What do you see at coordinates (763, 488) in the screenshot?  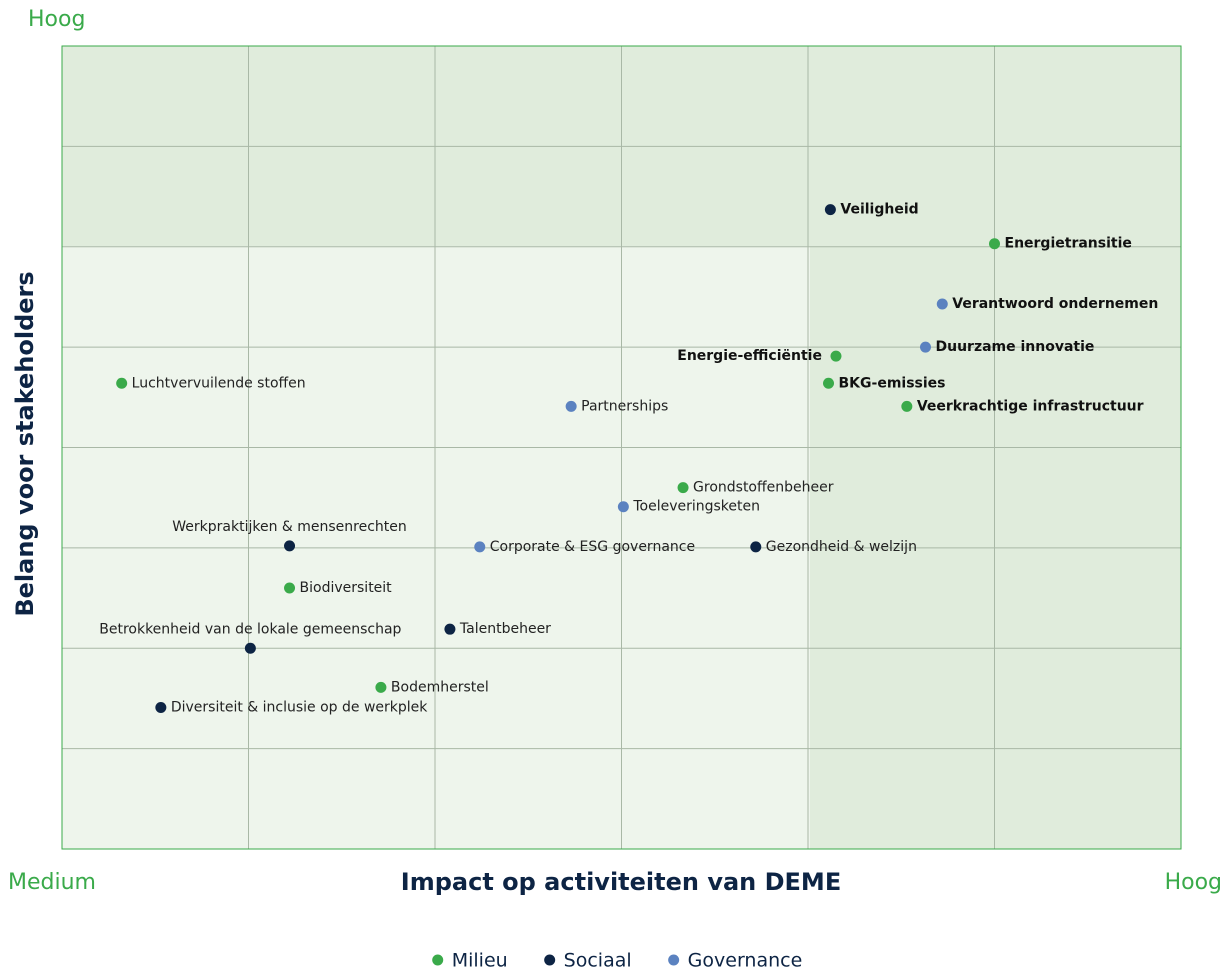 I see `point-label: Grondstoffenbeheer` at bounding box center [763, 488].